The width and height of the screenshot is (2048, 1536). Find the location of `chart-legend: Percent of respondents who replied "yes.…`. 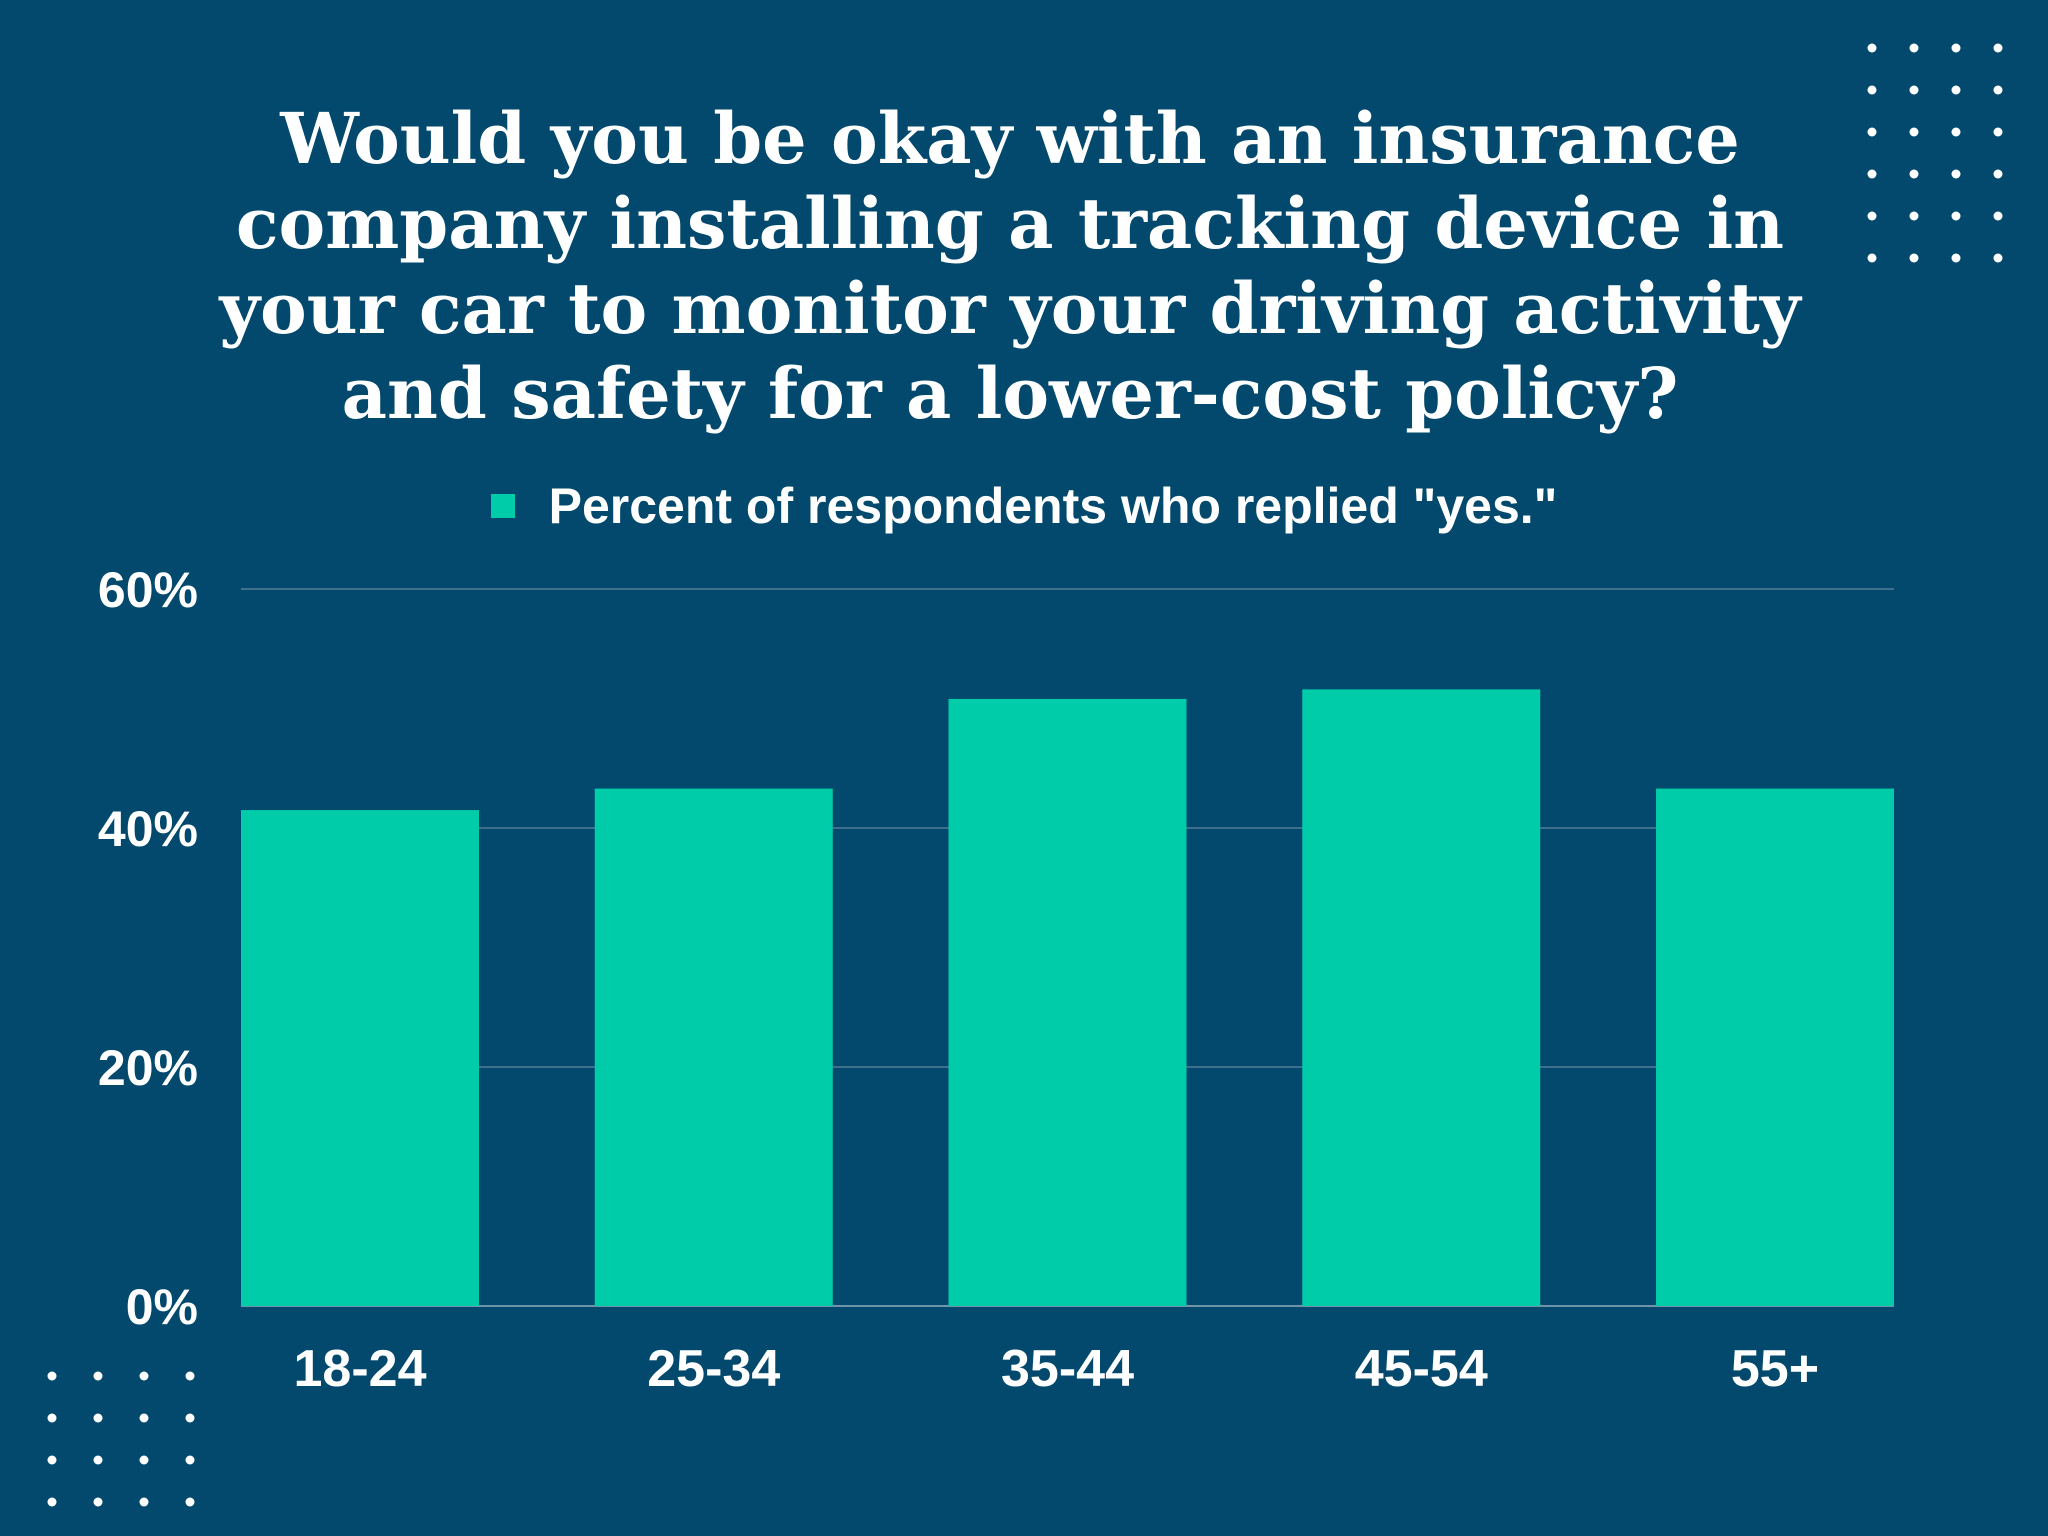

chart-legend: Percent of respondents who replied "yes.… is located at coordinates (1024, 506).